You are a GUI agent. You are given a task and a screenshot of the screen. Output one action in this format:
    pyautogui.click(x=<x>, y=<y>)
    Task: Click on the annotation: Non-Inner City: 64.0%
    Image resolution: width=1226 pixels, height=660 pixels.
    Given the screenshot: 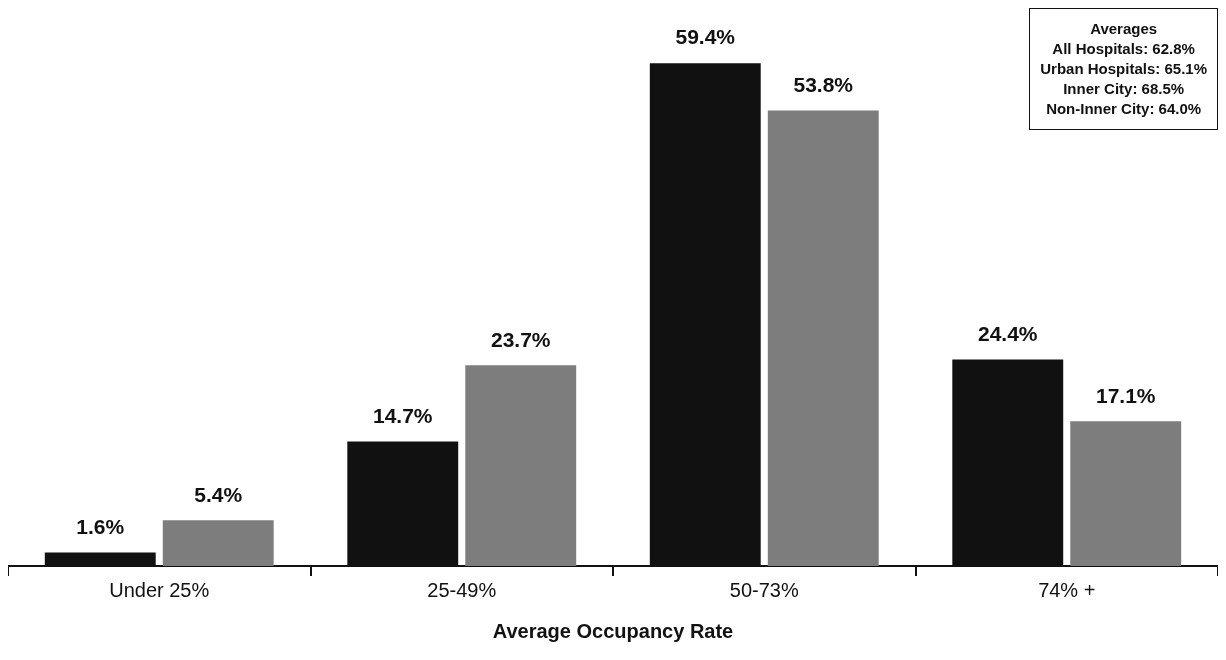 What is the action you would take?
    pyautogui.click(x=1124, y=109)
    